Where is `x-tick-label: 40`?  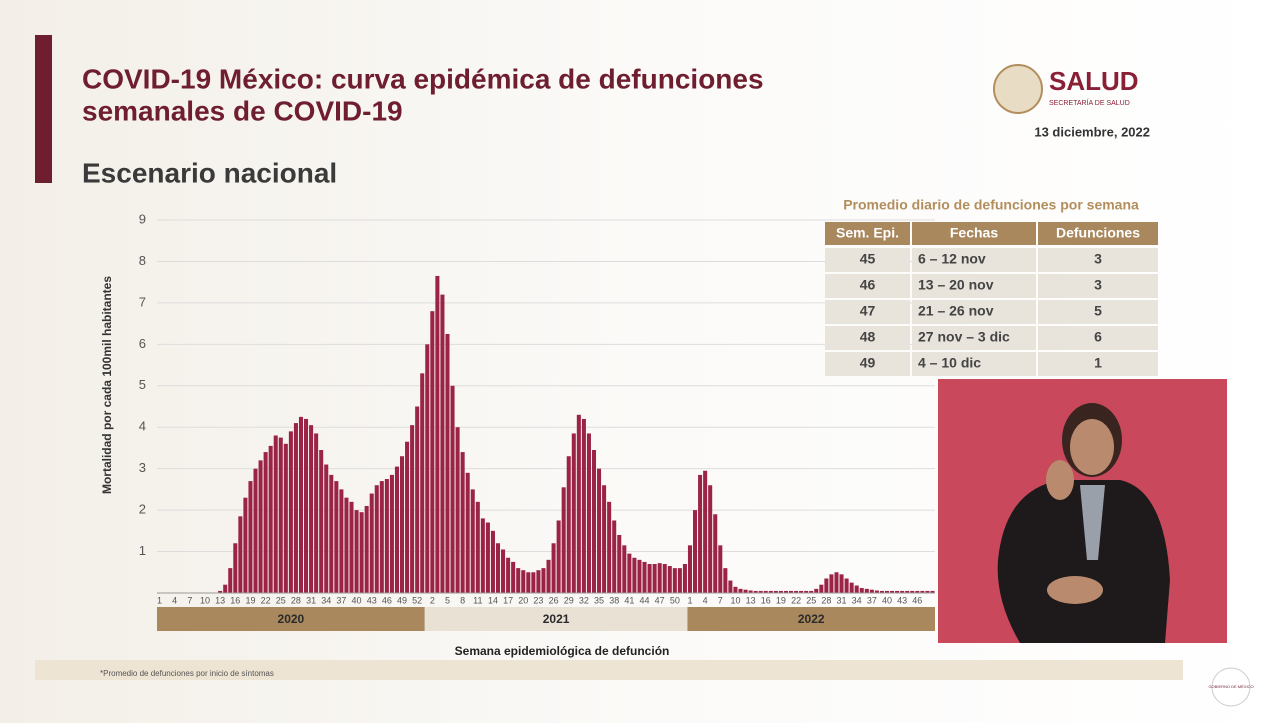 x-tick-label: 40 is located at coordinates (357, 600).